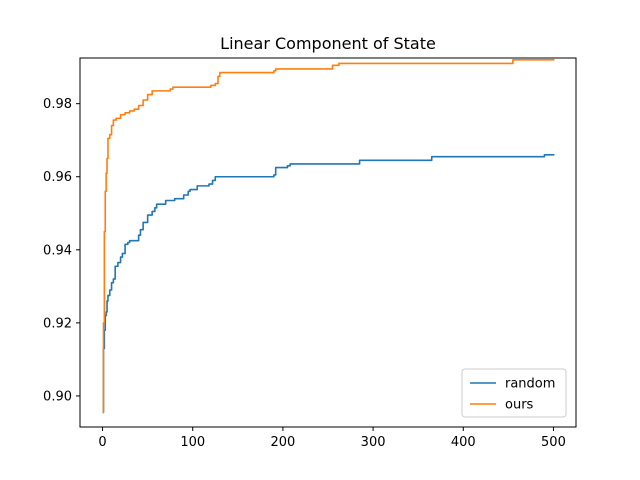 The image size is (640, 480). What do you see at coordinates (373, 442) in the screenshot?
I see `x-tick-label: 300` at bounding box center [373, 442].